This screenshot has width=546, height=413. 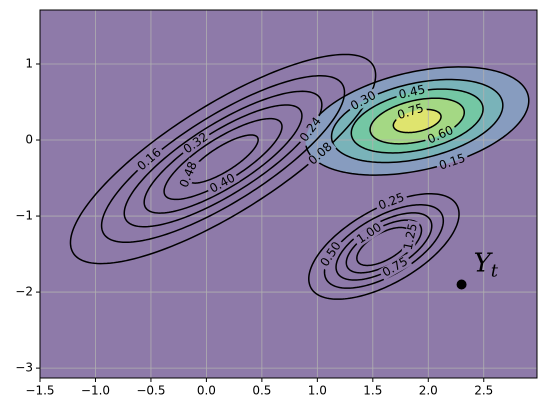 What do you see at coordinates (317, 391) in the screenshot?
I see `x-tick-label: 1.0` at bounding box center [317, 391].